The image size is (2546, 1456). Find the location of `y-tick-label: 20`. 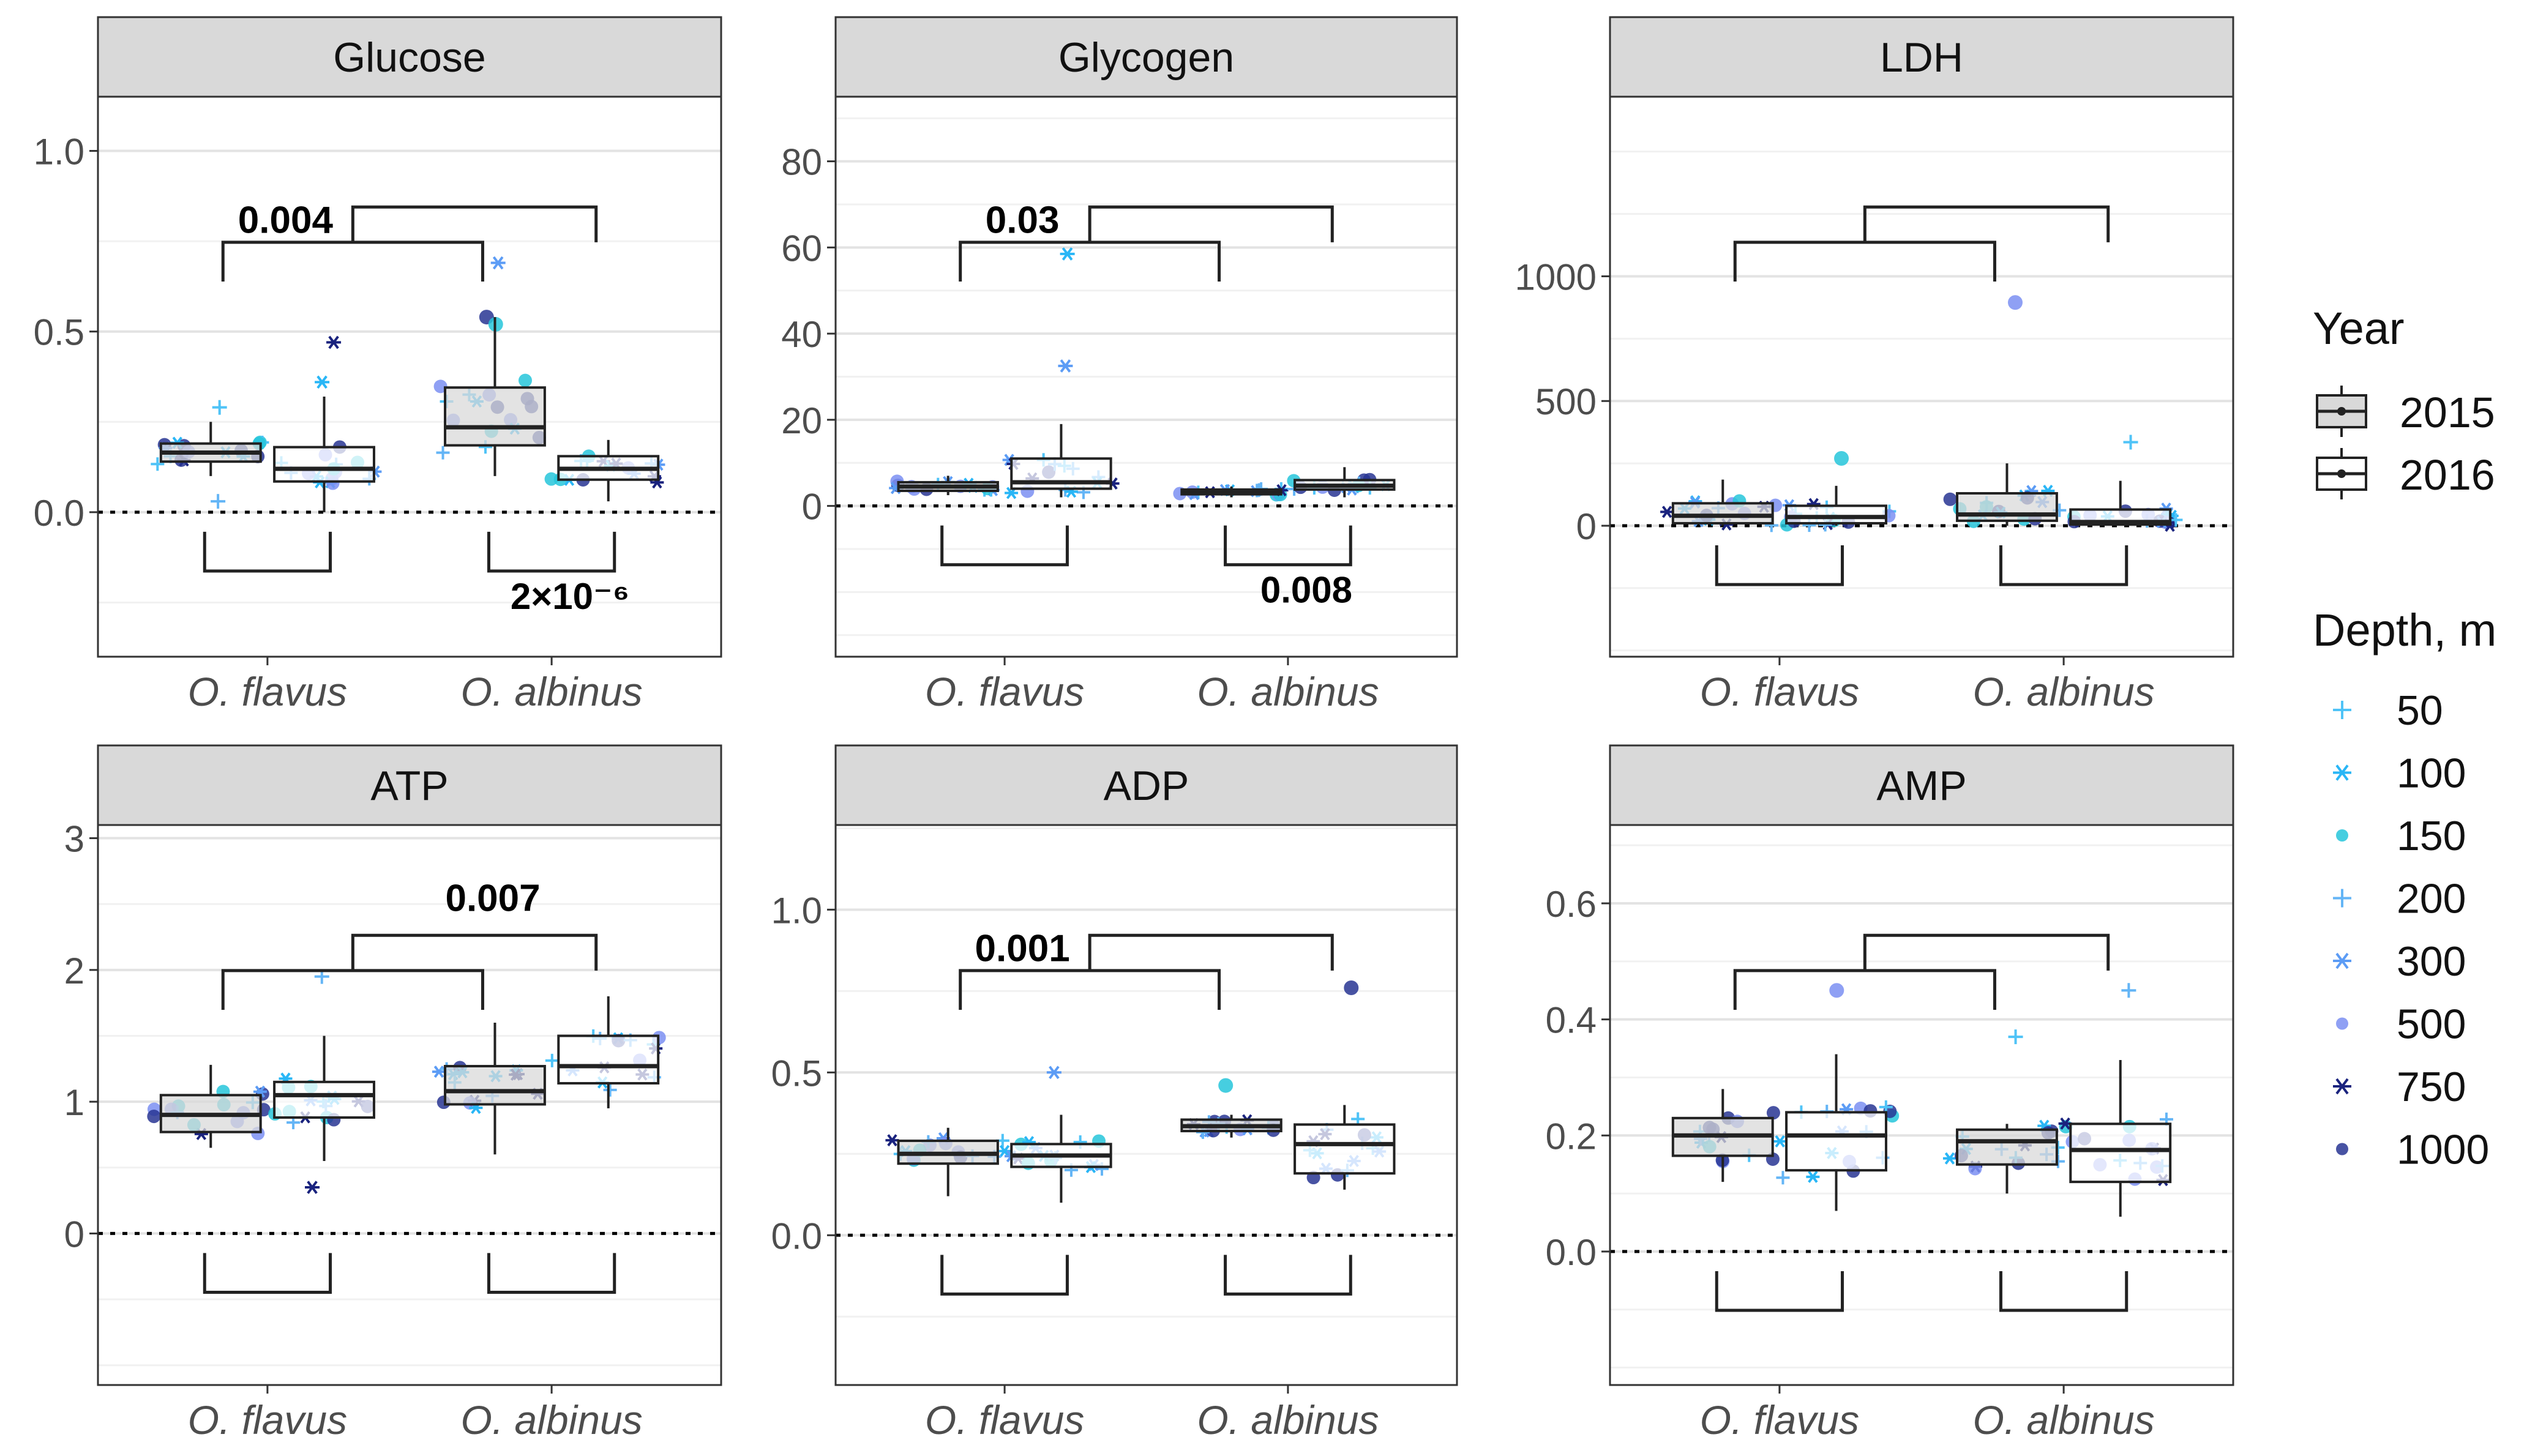

y-tick-label: 20 is located at coordinates (801, 420).